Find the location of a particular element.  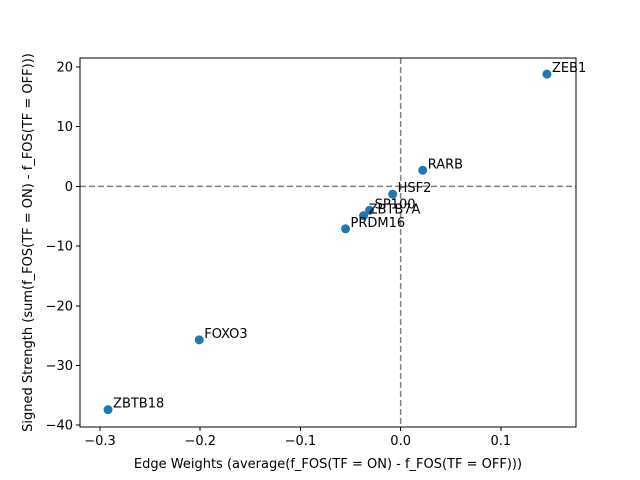

y-tick-label: −30 is located at coordinates (59, 366).